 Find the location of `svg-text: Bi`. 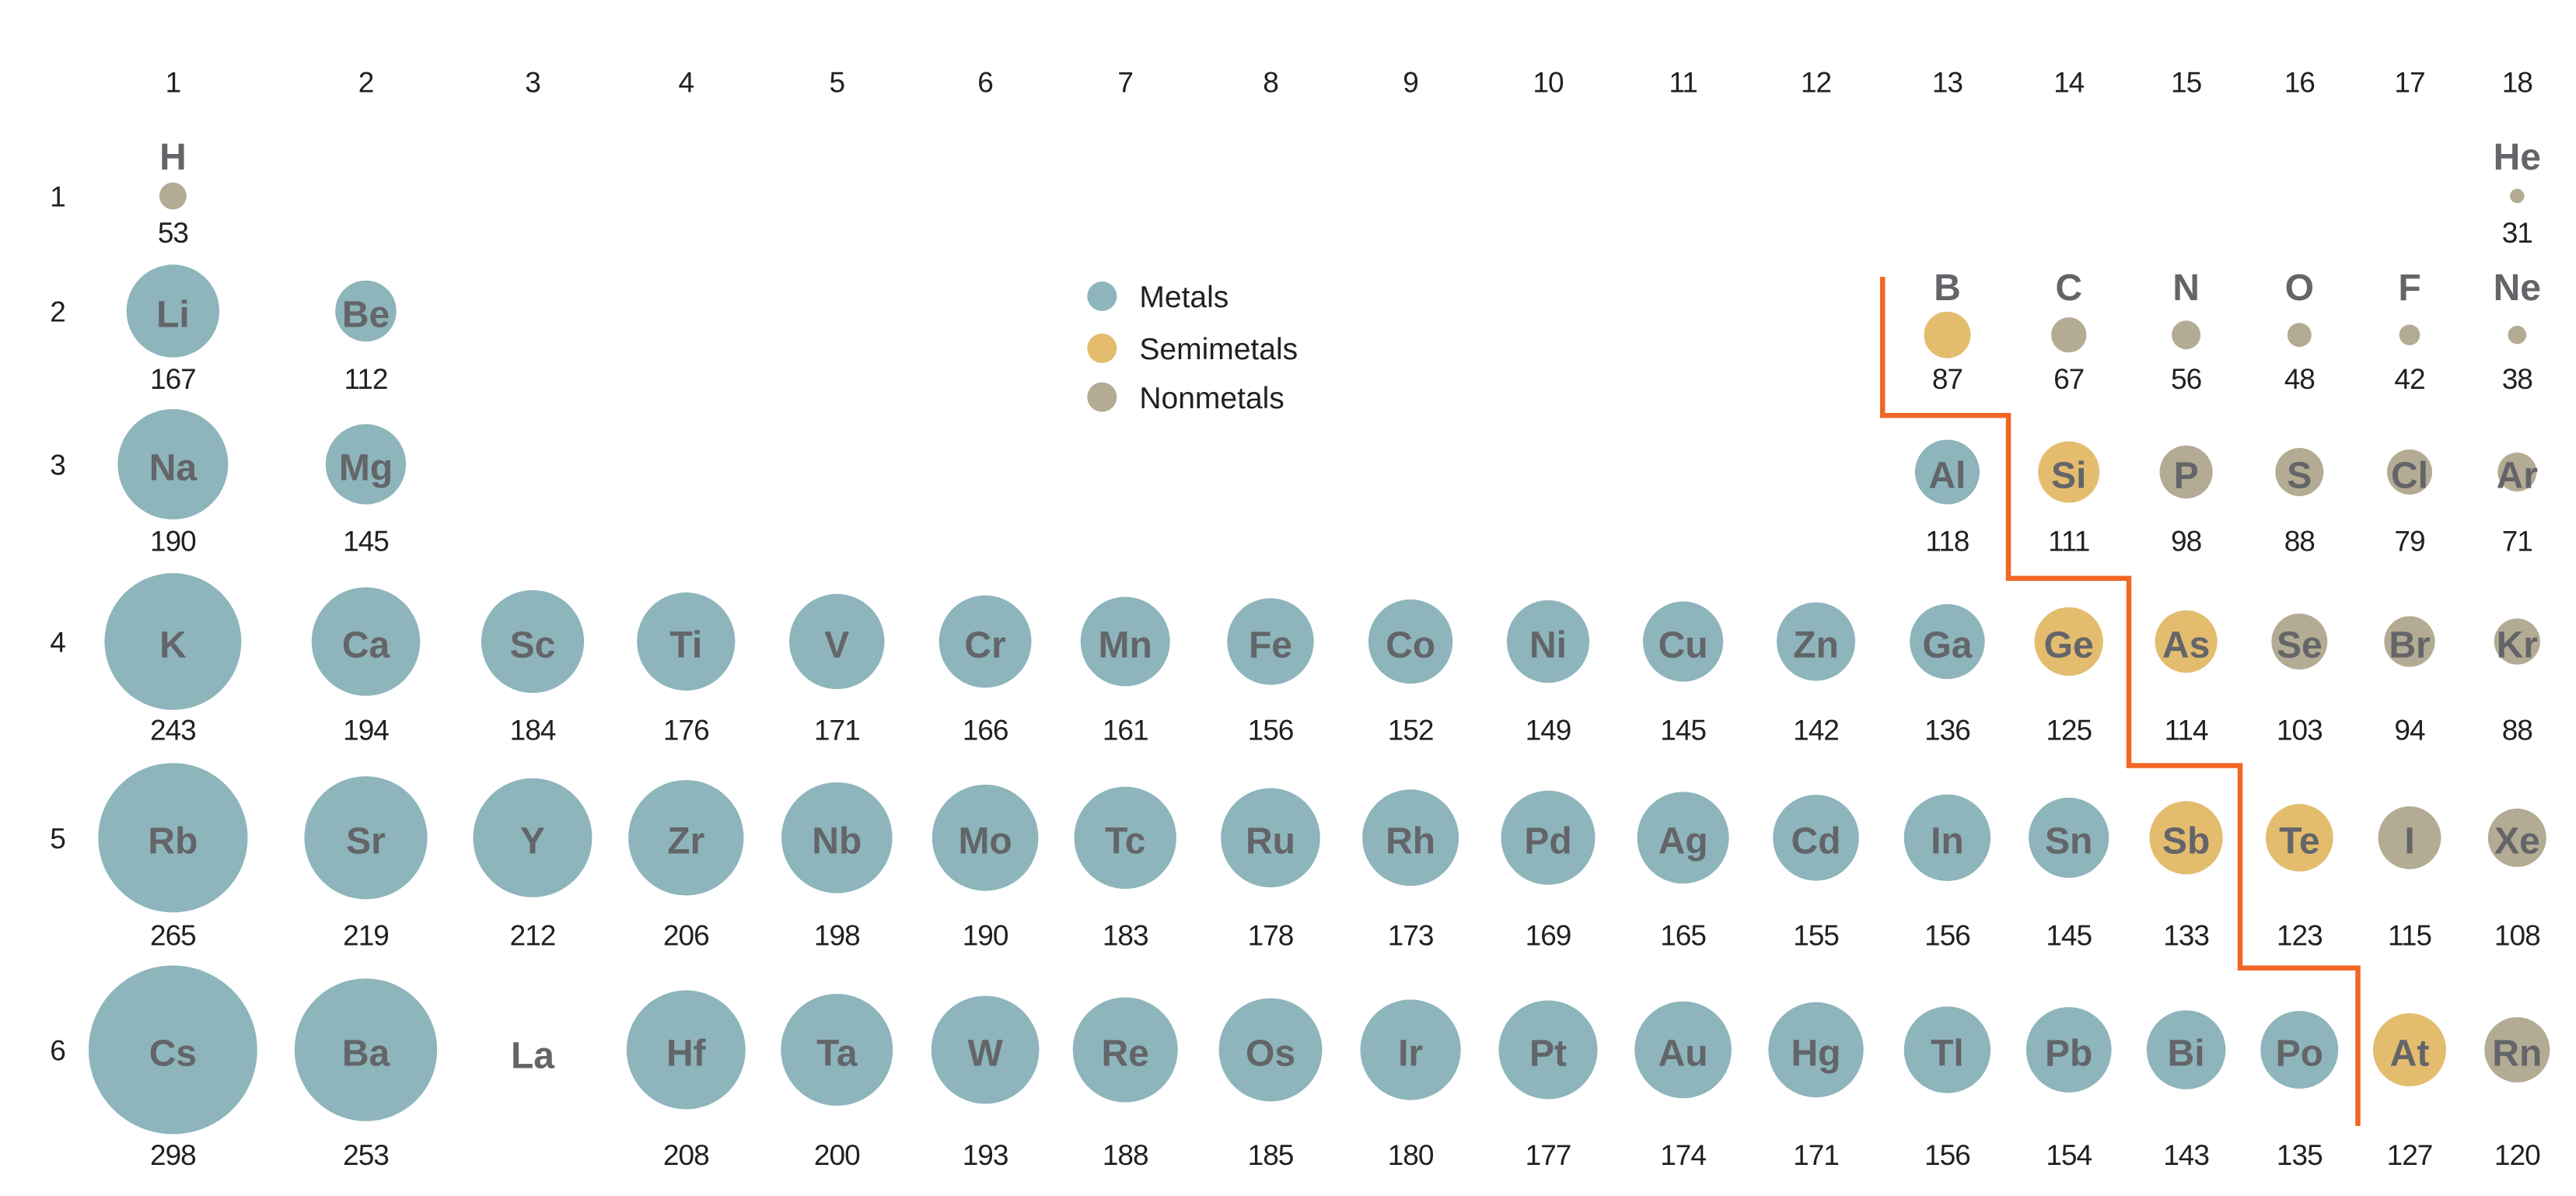

svg-text: Bi is located at coordinates (2186, 1053).